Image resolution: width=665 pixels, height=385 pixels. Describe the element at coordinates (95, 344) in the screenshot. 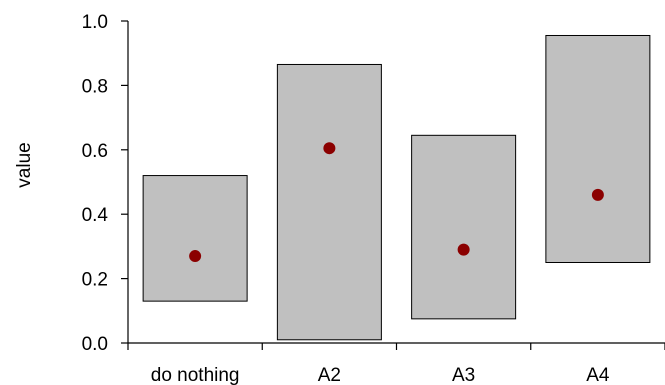

I see `y-tick-label: 0.0` at that location.